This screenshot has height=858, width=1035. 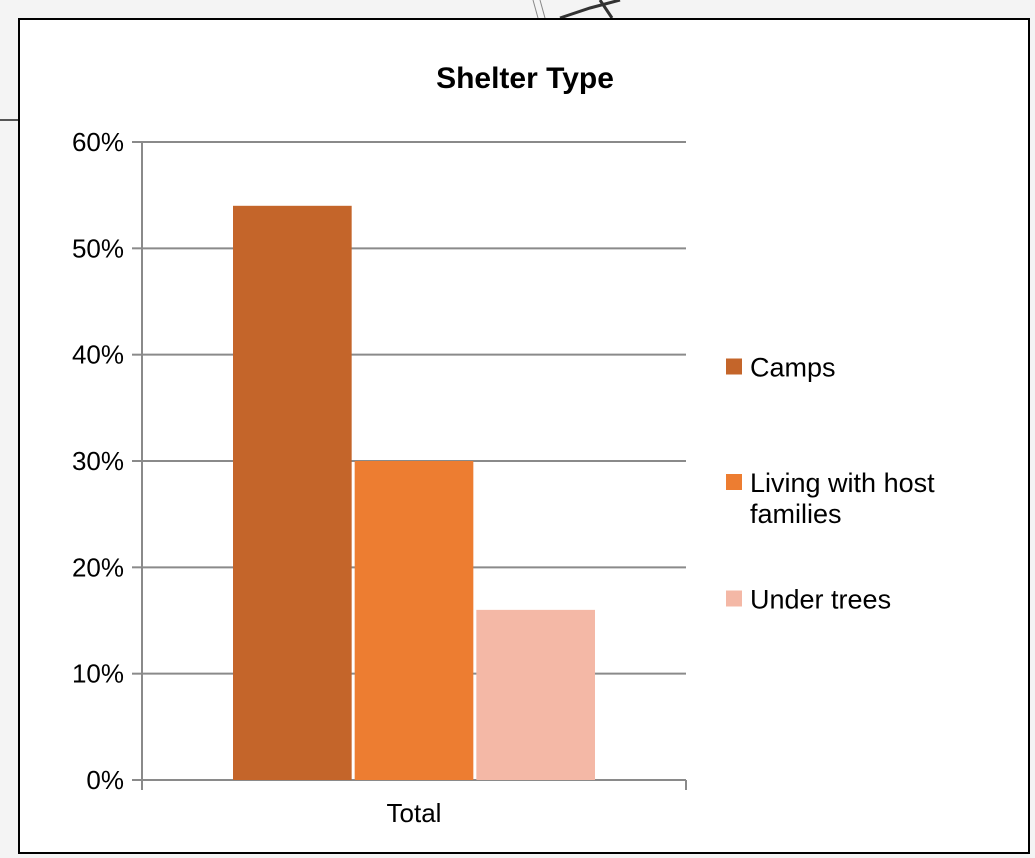 What do you see at coordinates (98, 674) in the screenshot?
I see `y-tick-label: 10%` at bounding box center [98, 674].